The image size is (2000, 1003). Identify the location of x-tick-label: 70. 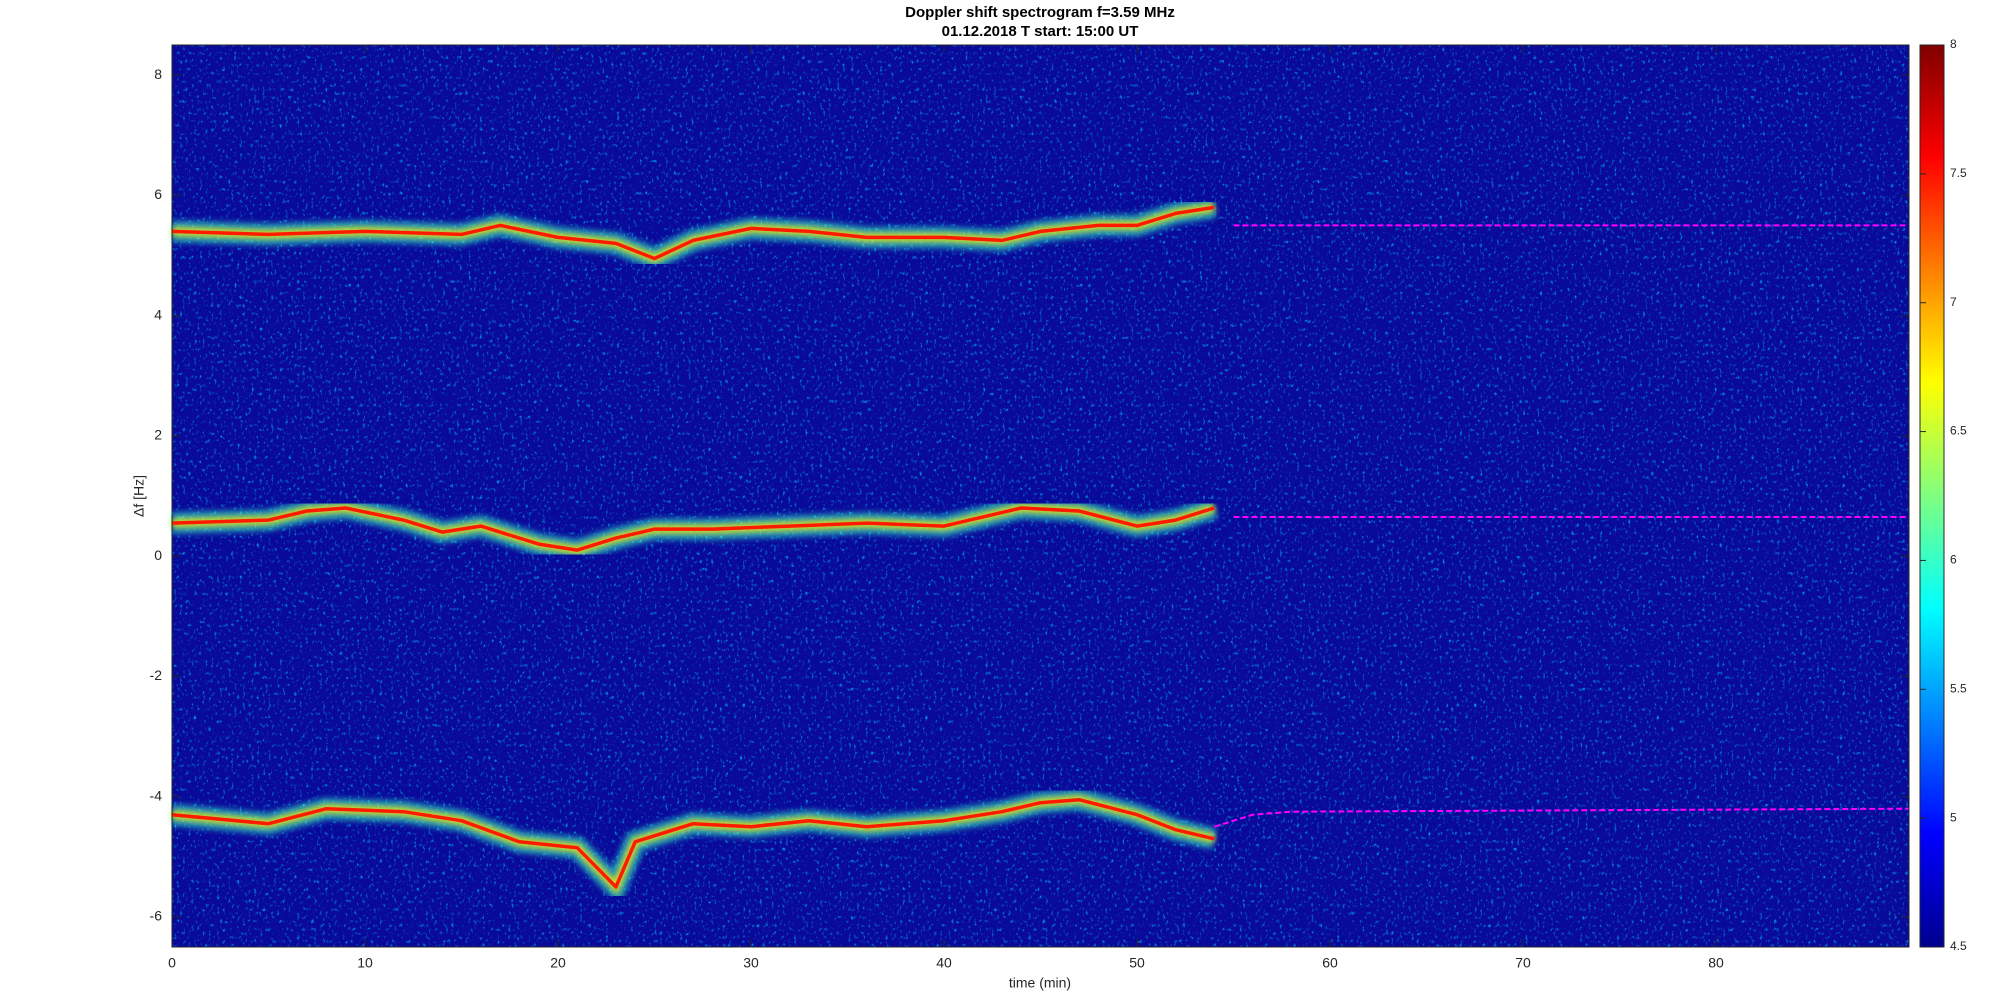
(1523, 963).